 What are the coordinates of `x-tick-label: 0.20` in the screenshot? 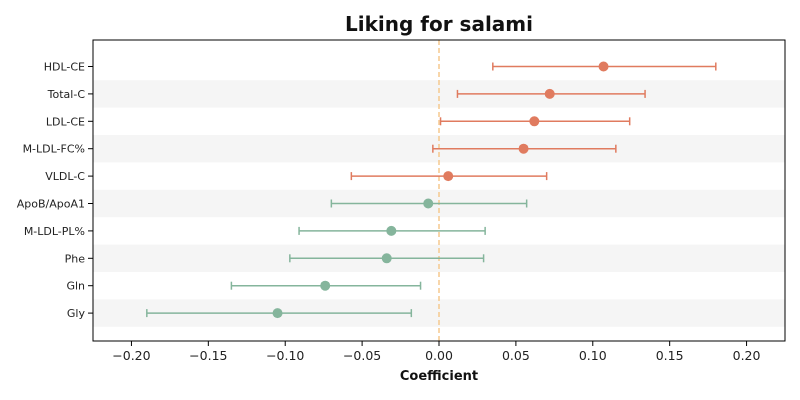 It's located at (747, 355).